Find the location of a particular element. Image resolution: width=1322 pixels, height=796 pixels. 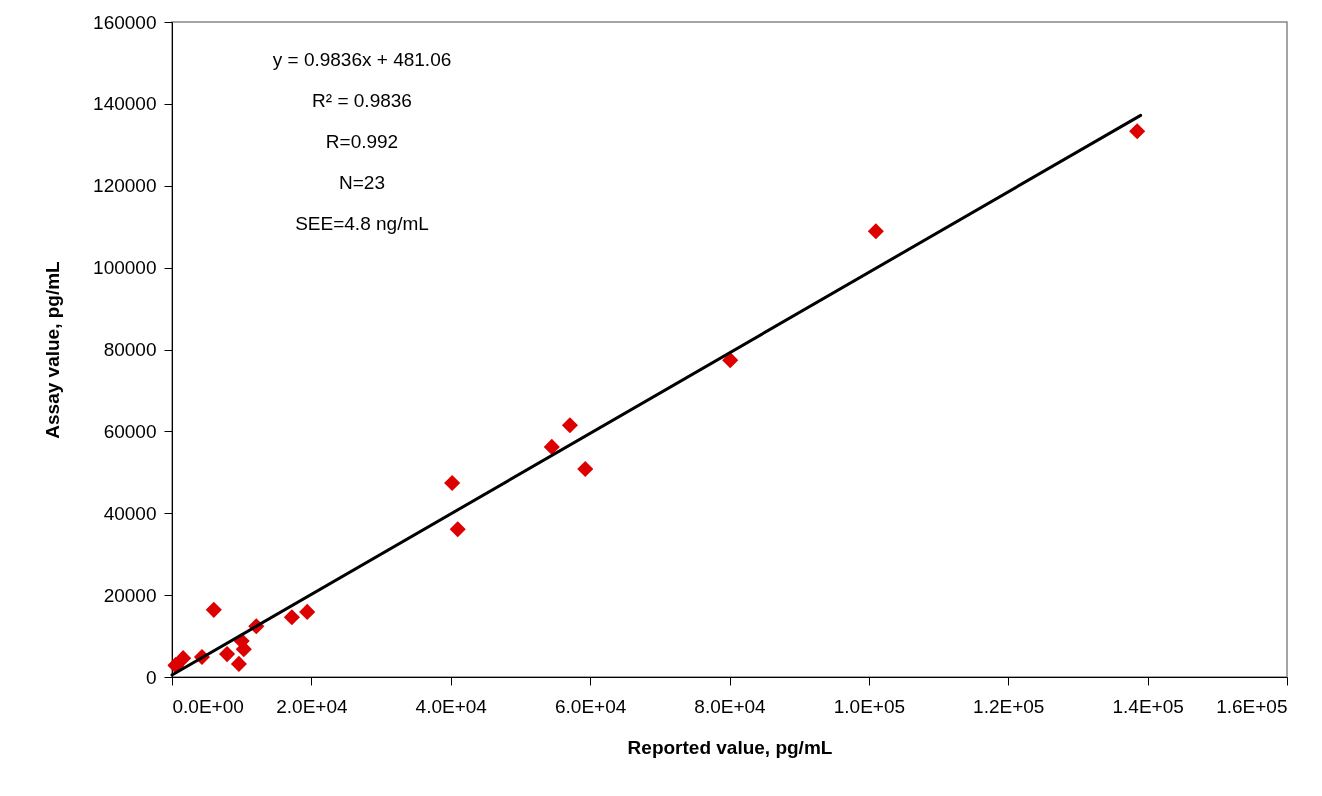

x-tick-label: 1.4E+05 is located at coordinates (1148, 706).